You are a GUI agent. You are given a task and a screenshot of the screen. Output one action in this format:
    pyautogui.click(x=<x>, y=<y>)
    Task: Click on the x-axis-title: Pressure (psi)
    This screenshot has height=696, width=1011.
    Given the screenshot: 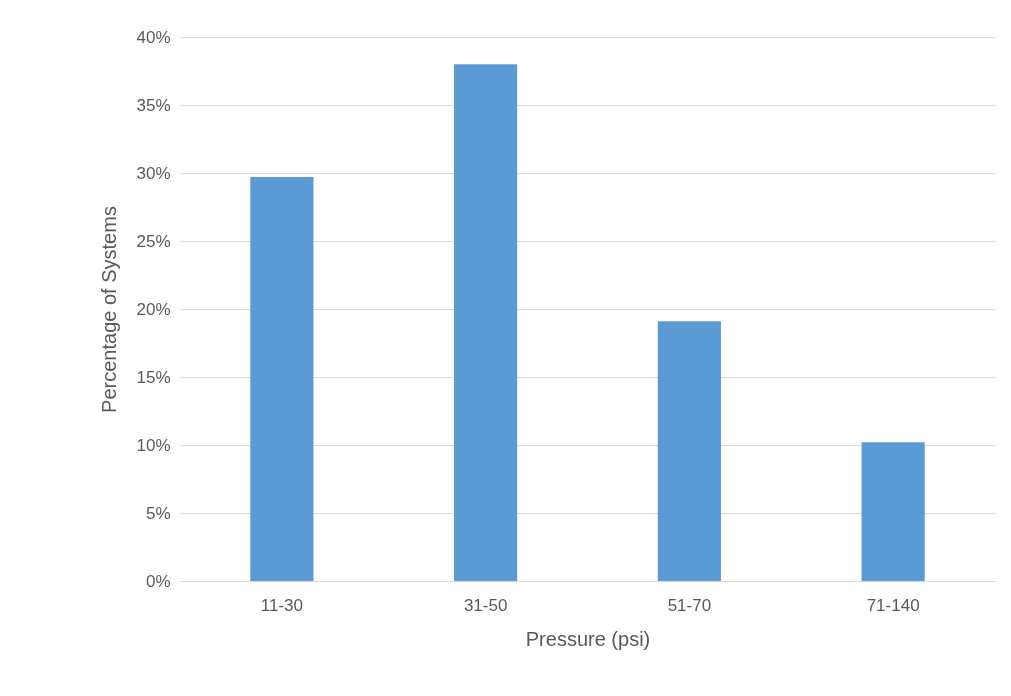 What is the action you would take?
    pyautogui.click(x=588, y=638)
    